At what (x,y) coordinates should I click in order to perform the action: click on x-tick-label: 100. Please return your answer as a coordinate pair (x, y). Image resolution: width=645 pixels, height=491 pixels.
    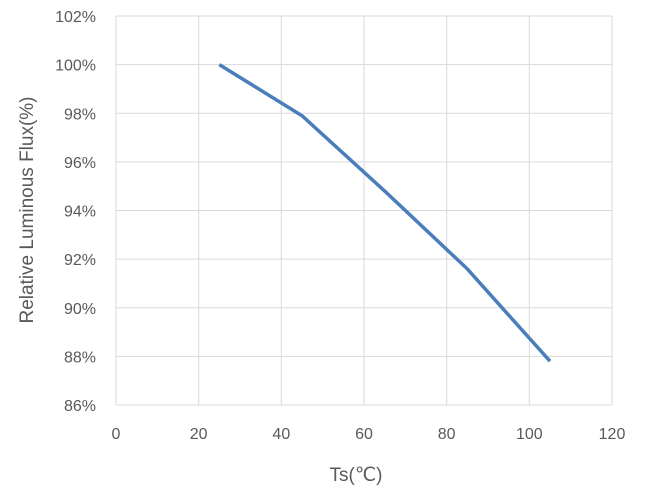
    Looking at the image, I should click on (529, 434).